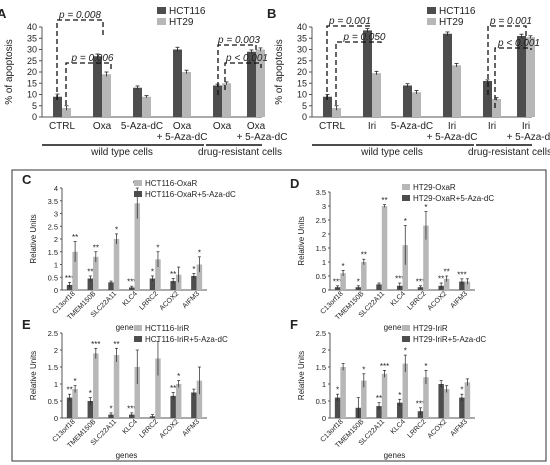 The image size is (550, 465). Describe the element at coordinates (518, 43) in the screenshot. I see `p-value-label: p < 0.001` at that location.